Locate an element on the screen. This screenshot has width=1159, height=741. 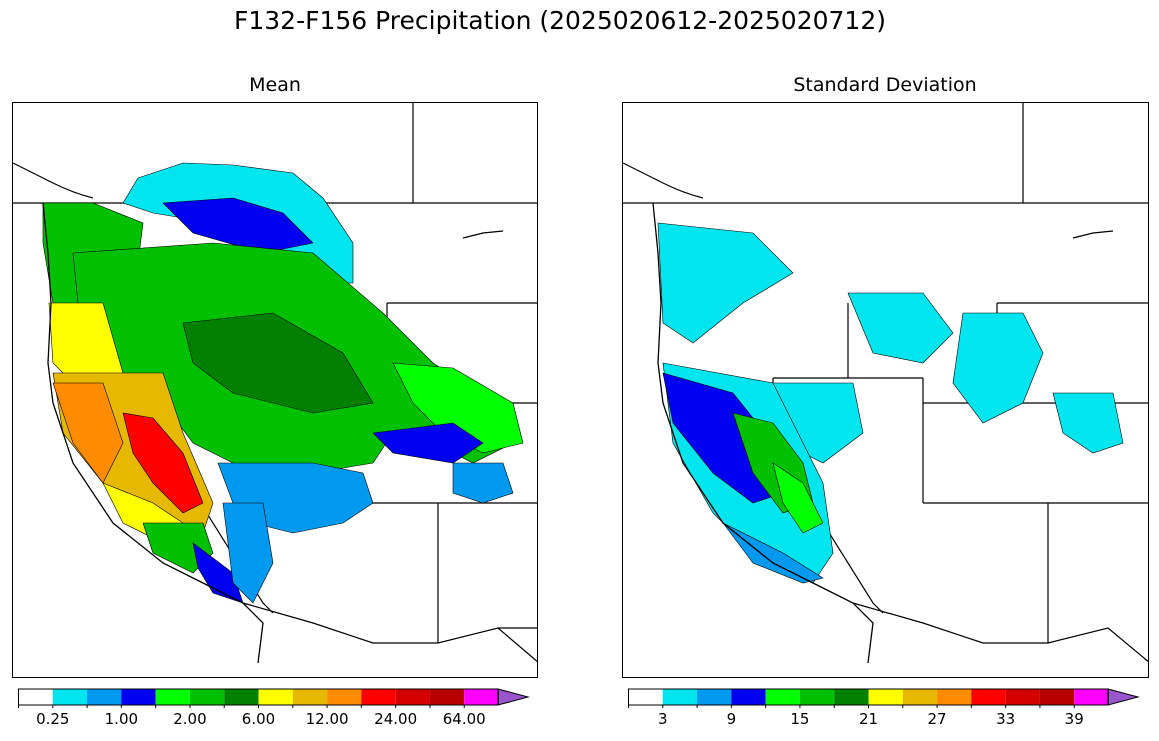
mean-coastline is located at coordinates (153, 433).